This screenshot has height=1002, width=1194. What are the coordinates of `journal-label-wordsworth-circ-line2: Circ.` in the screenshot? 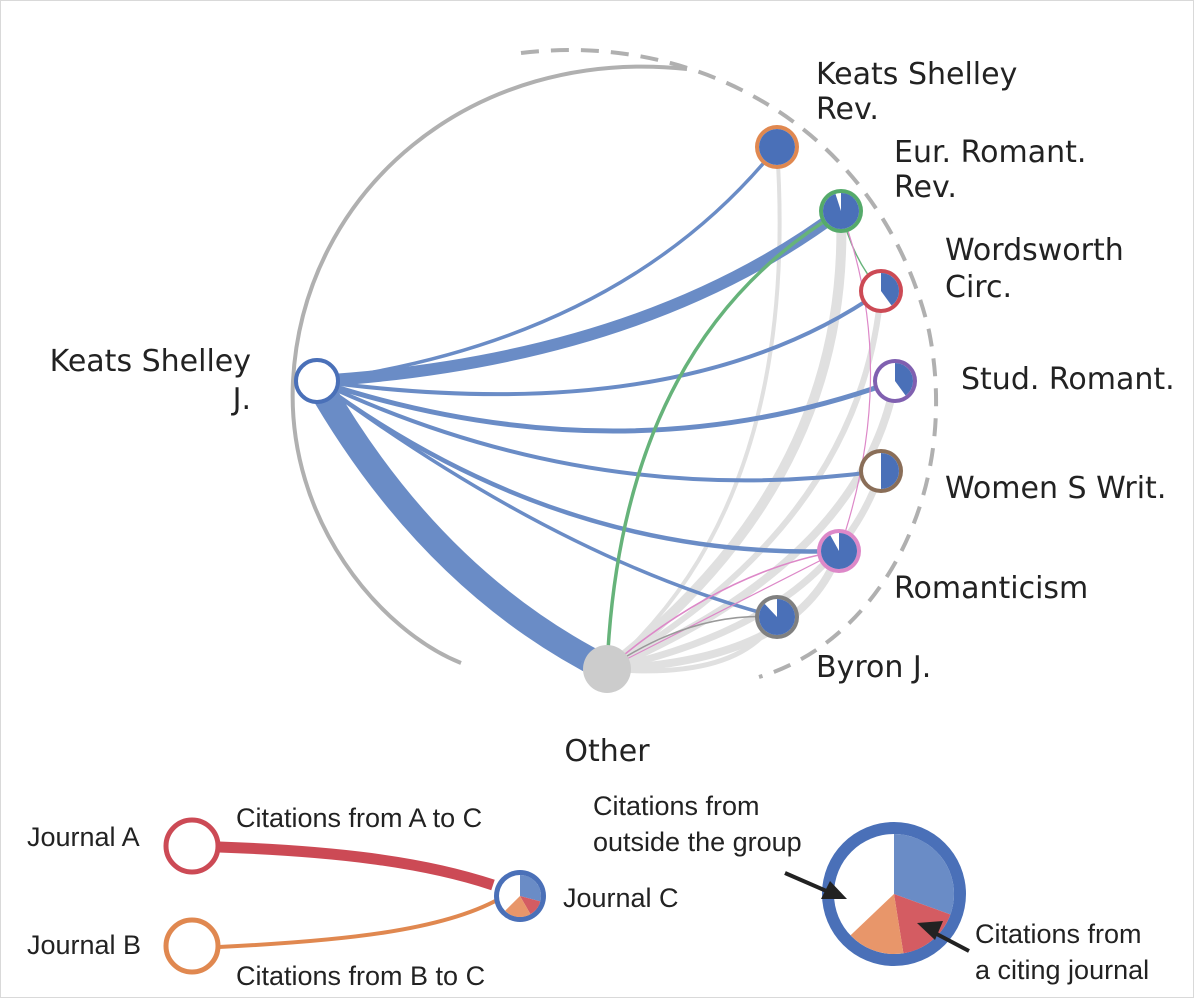 It's located at (978, 287).